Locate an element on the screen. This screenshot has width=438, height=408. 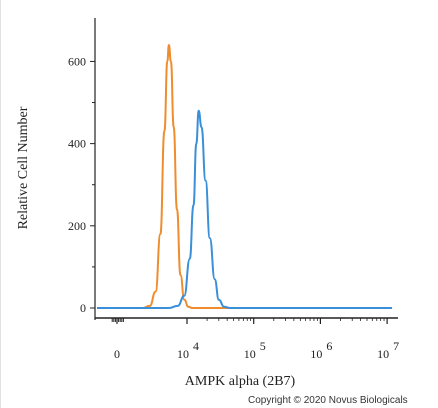
x-tick-exponent: 5 is located at coordinates (263, 346).